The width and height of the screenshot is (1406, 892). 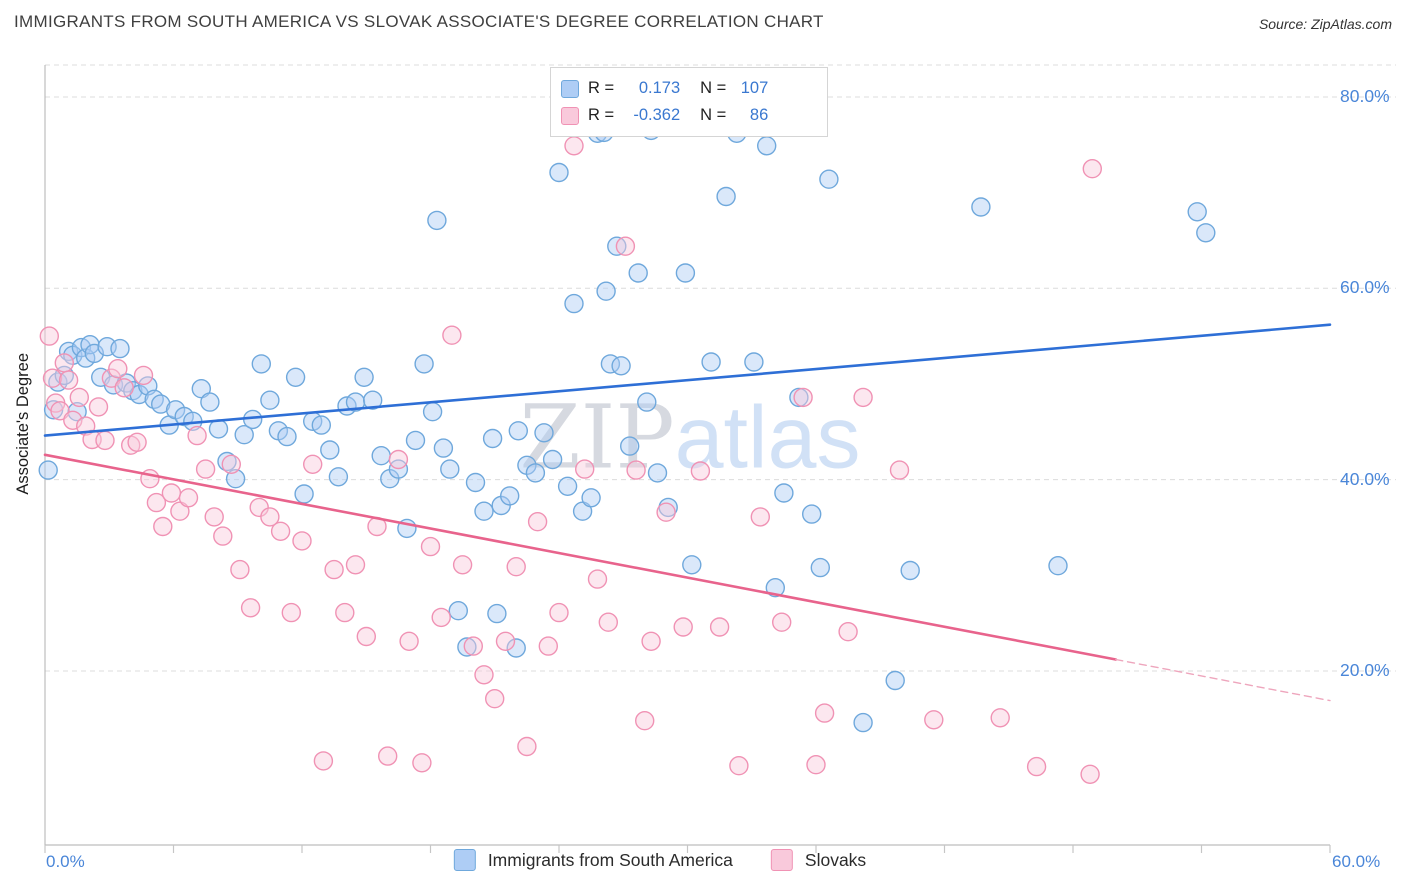 What do you see at coordinates (689, 88) in the screenshot?
I see `legend-row-south-america: R = 0.173 N = 107` at bounding box center [689, 88].